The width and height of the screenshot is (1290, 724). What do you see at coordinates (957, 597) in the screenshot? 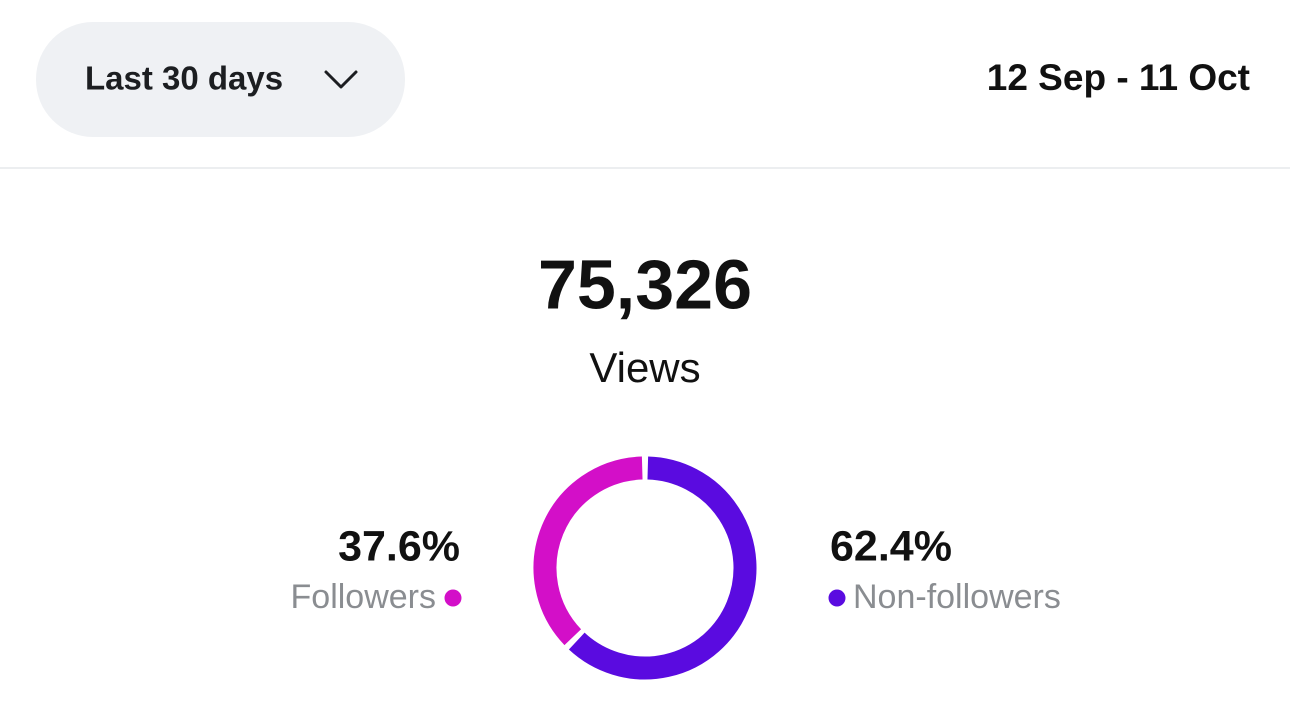
I see `legend-label: Non-followers` at bounding box center [957, 597].